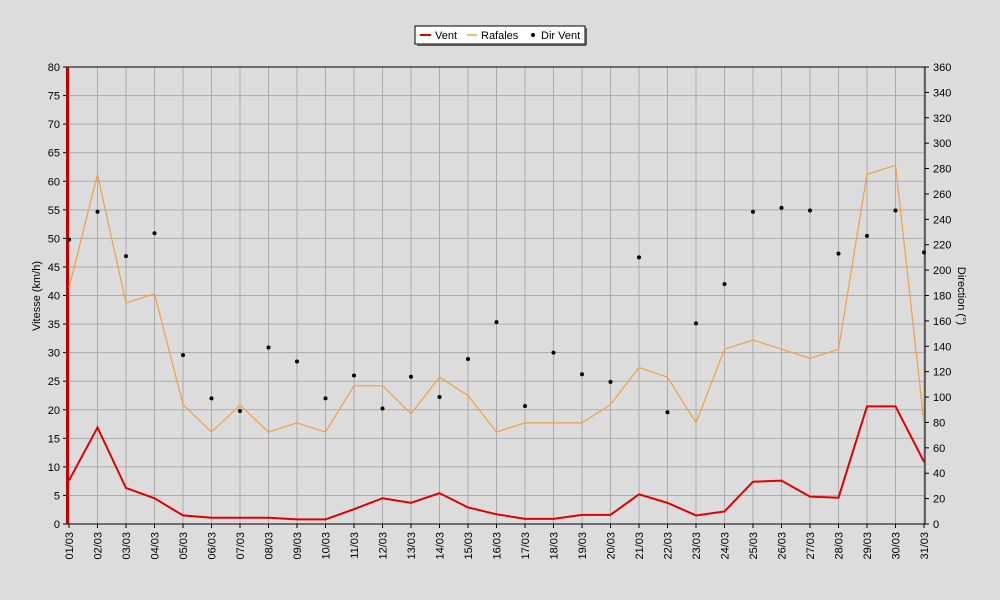 The image size is (1000, 600). I want to click on left-tick-label: 40, so click(54, 297).